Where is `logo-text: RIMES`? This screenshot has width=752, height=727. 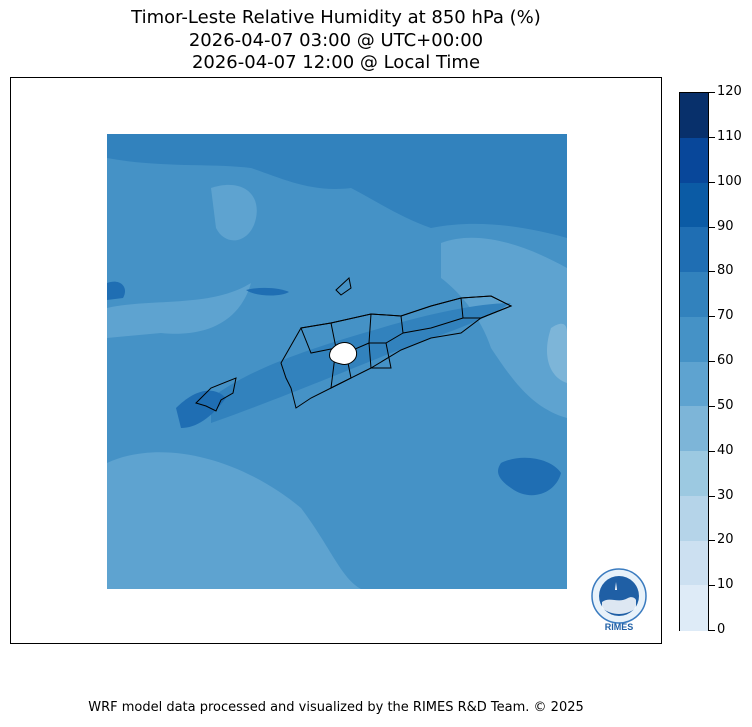
logo-text: RIMES is located at coordinates (619, 627).